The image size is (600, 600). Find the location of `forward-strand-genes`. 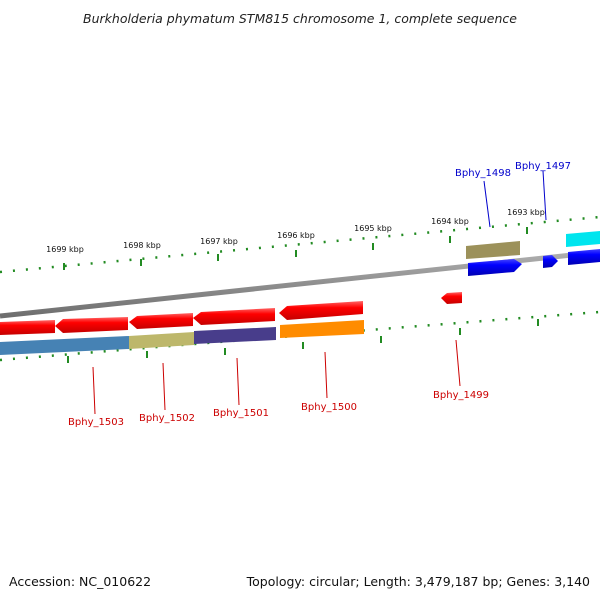

forward-strand-genes is located at coordinates (534, 262).